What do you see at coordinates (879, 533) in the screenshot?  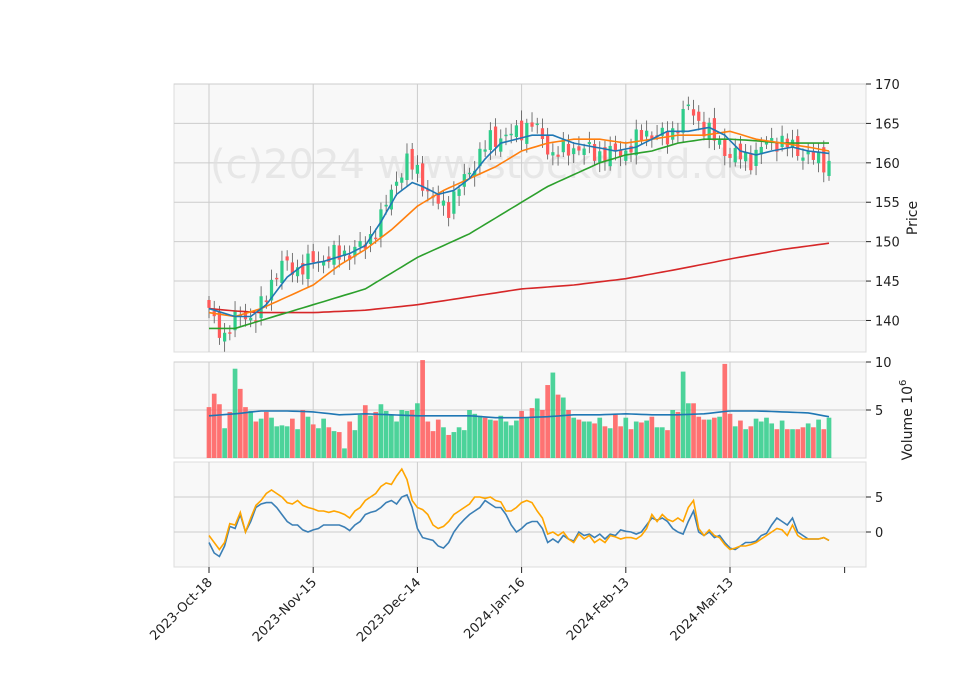 I see `oscillator-tick-label: 0` at bounding box center [879, 533].